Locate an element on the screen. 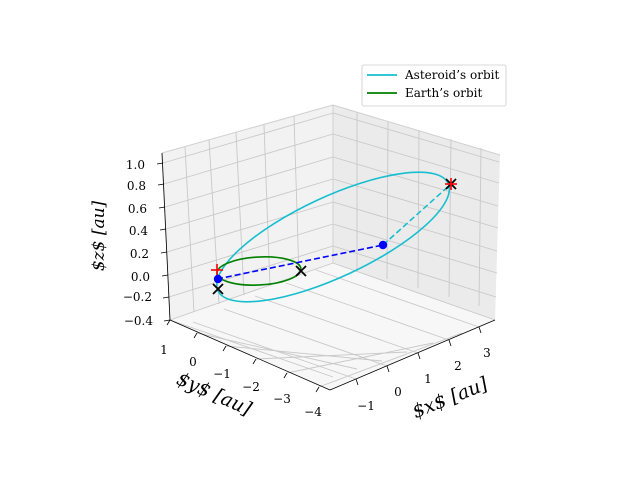  x-axis-line is located at coordinates (412, 355).